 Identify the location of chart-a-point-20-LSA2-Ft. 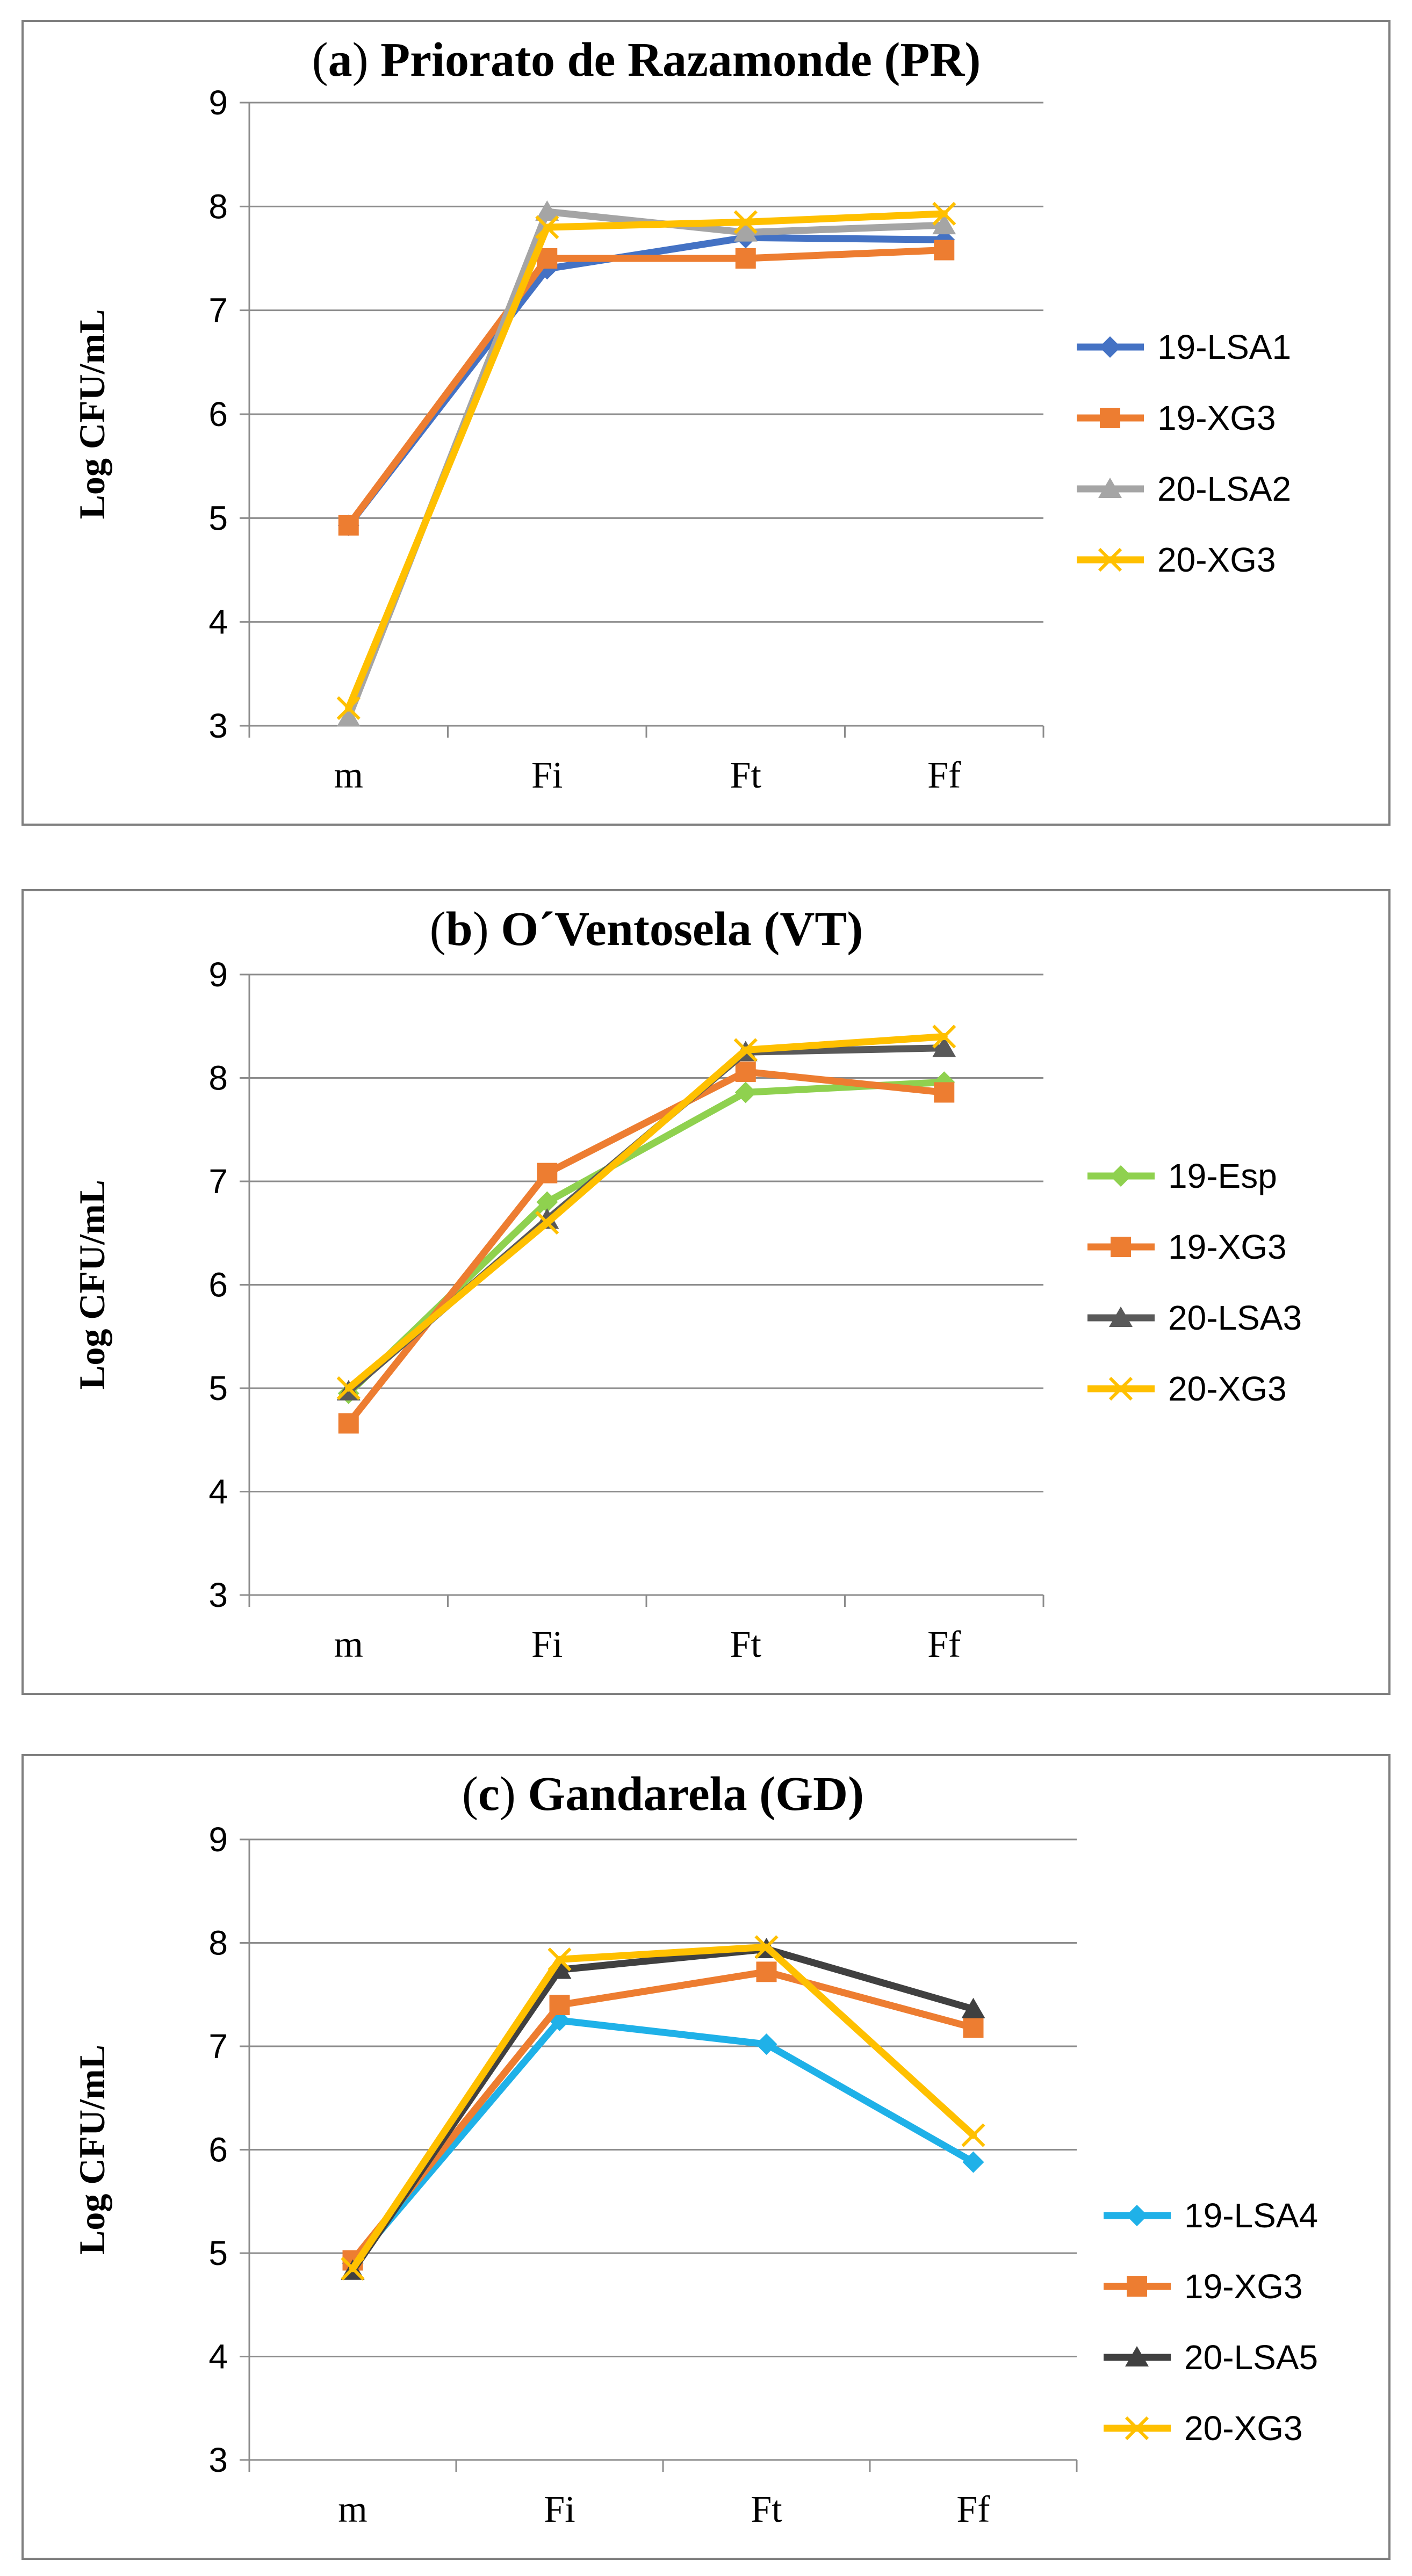
(746, 232).